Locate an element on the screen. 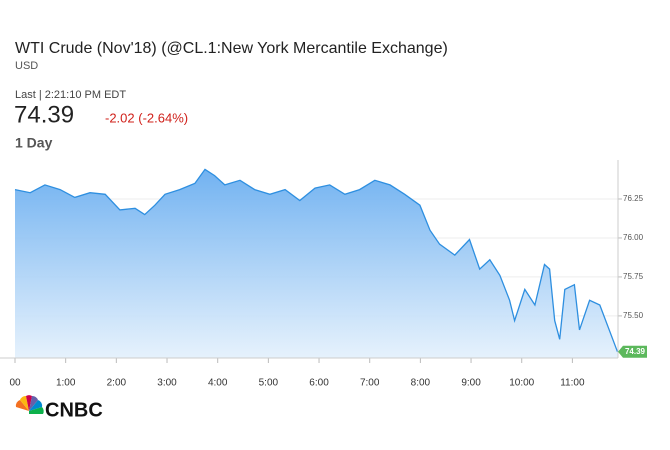 This screenshot has width=670, height=450. x-tick-label: 00 is located at coordinates (15, 383).